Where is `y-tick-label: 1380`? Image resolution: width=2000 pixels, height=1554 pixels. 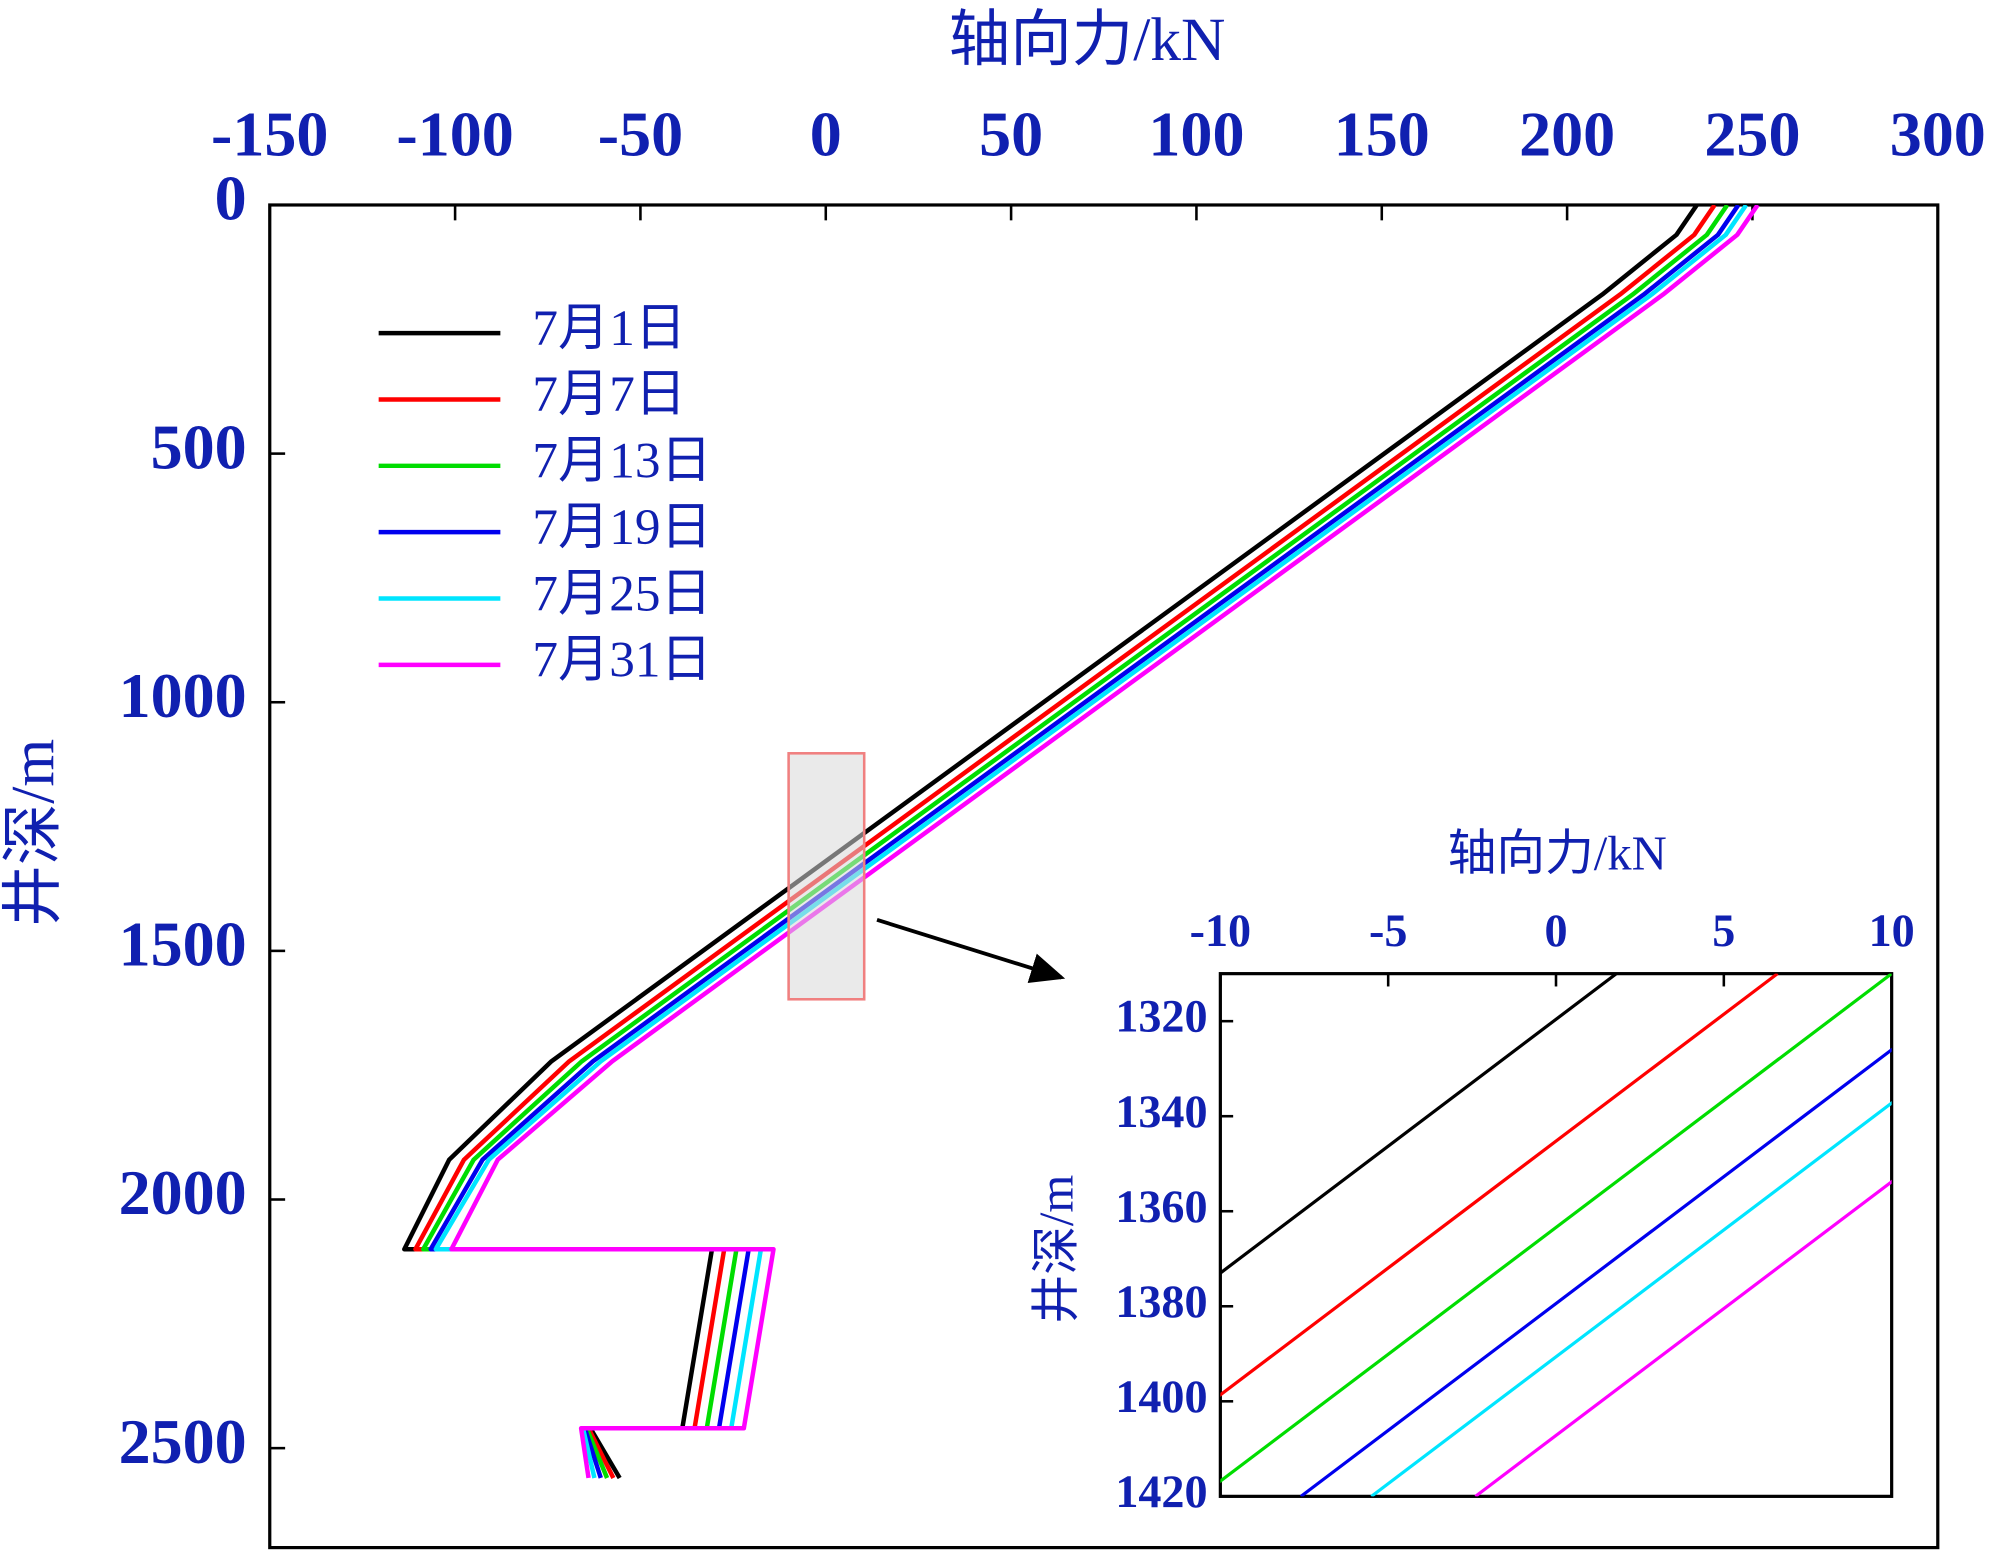
y-tick-label: 1380 is located at coordinates (1161, 1301).